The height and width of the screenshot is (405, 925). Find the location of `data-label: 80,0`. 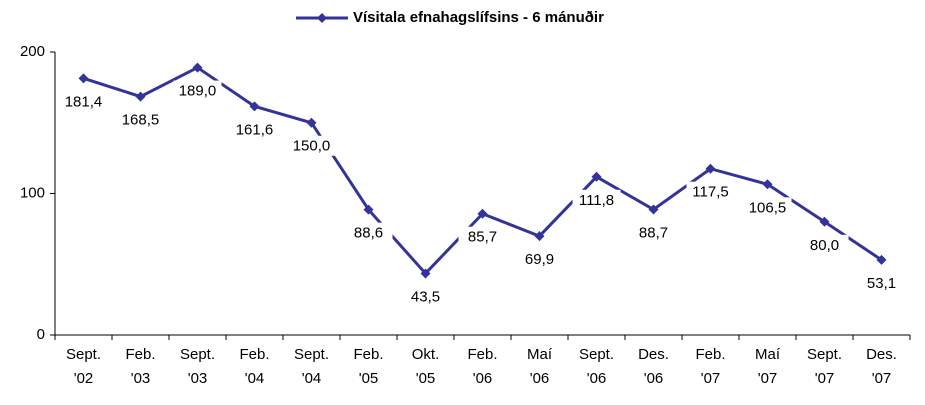

data-label: 80,0 is located at coordinates (824, 245).